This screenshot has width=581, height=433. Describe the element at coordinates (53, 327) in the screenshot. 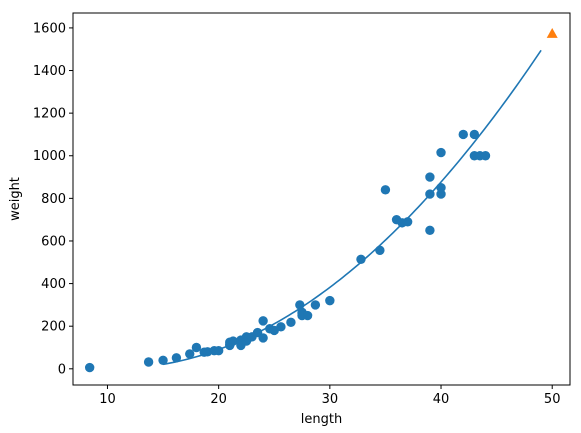

I see `y-tick-label: 200` at that location.